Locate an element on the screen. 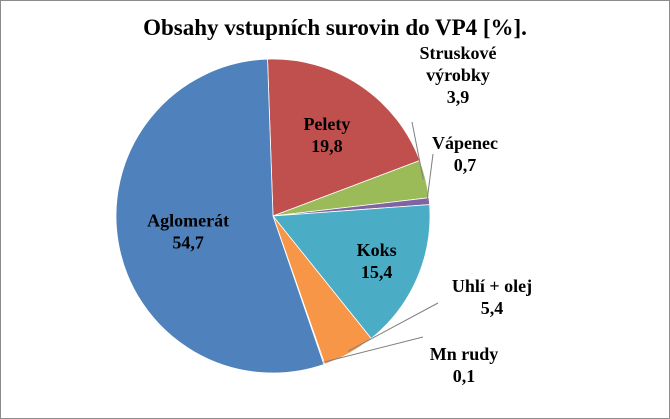 This screenshot has width=670, height=419. data-label-name: Koks is located at coordinates (377, 250).